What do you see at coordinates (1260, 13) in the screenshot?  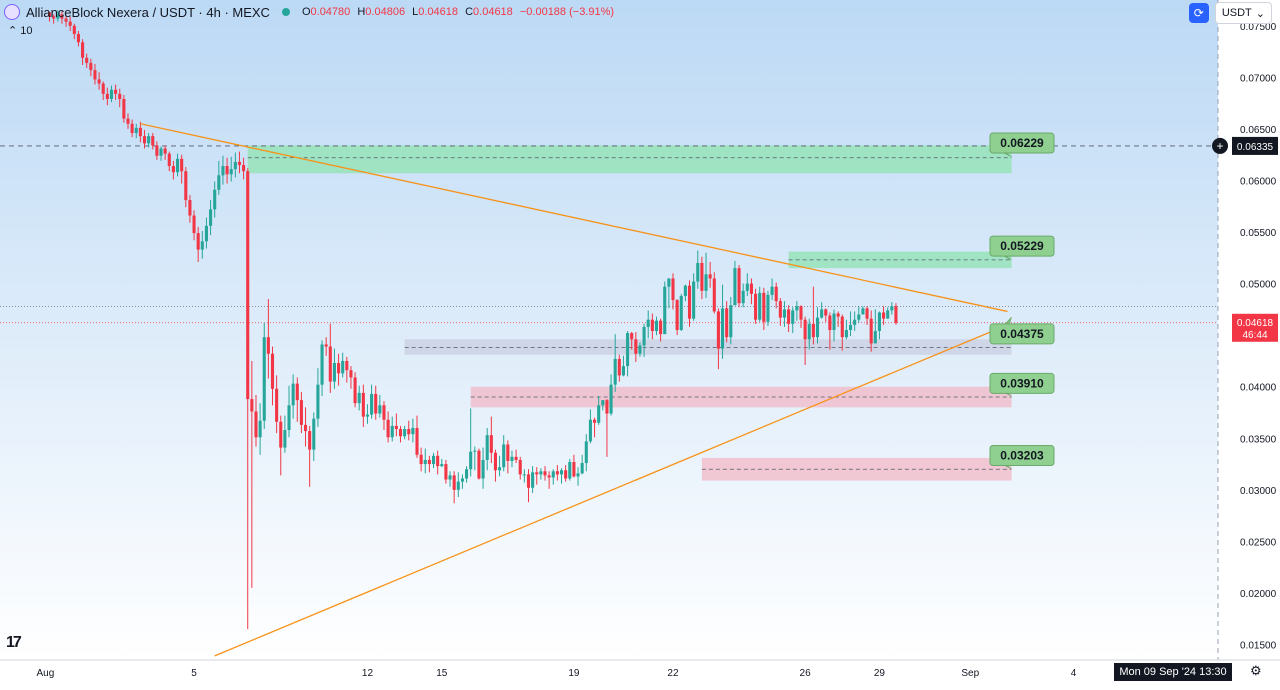 I see `chevron-down-icon: ⌄` at bounding box center [1260, 13].